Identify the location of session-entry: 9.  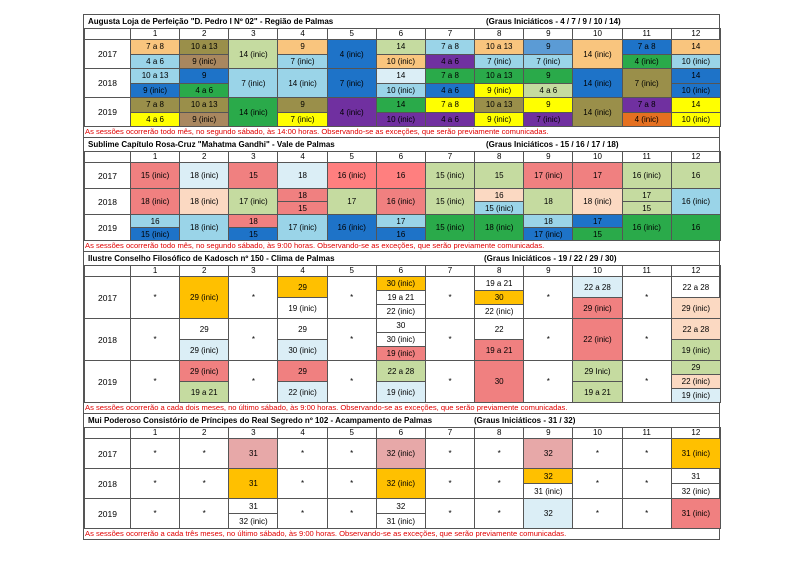
(302, 47).